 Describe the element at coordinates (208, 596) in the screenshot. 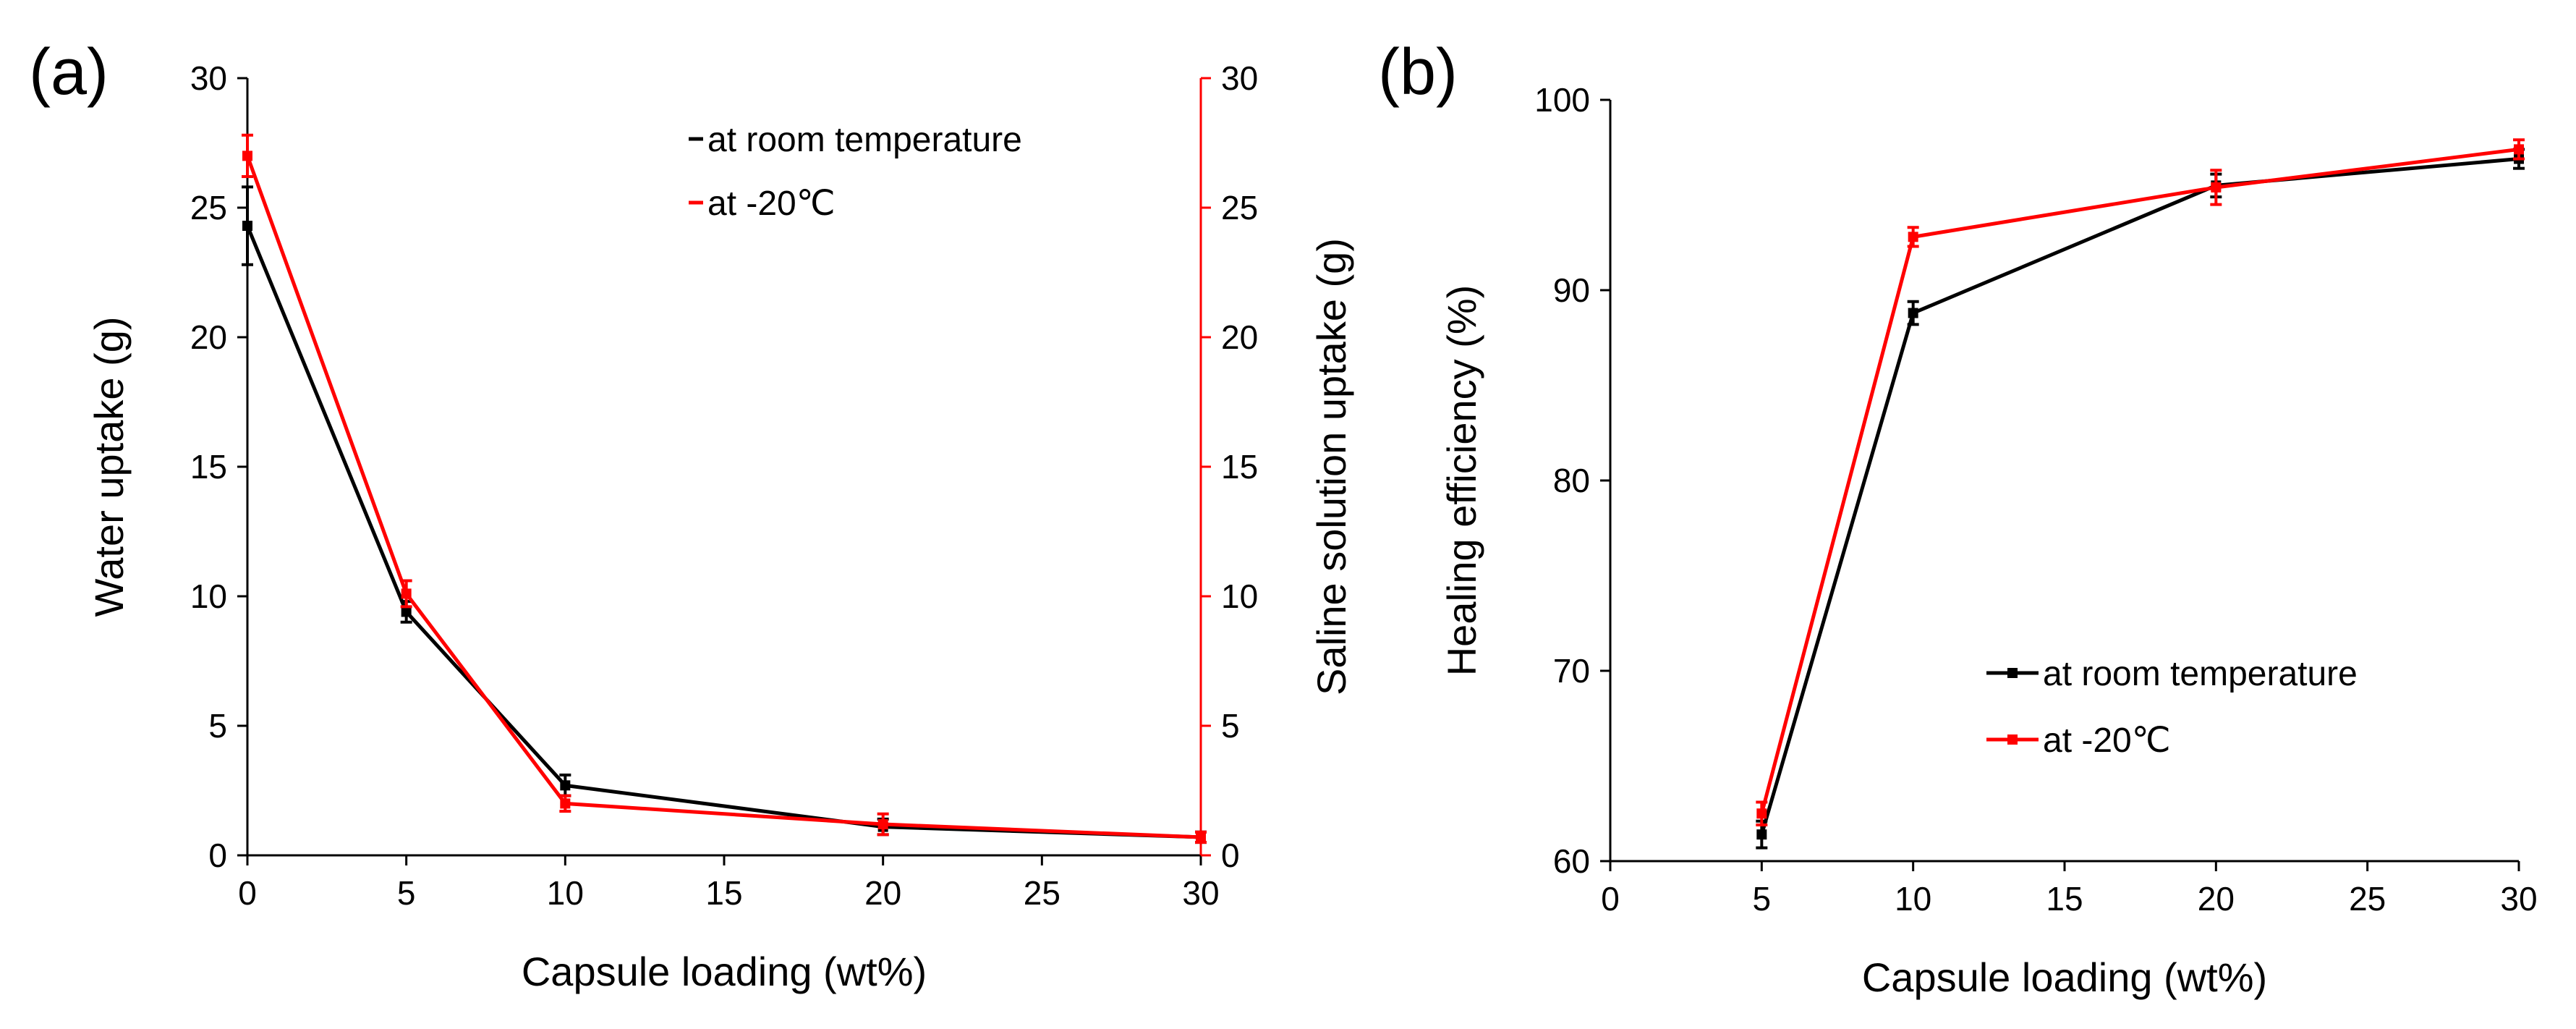

I see `y-tick-label: 10` at that location.